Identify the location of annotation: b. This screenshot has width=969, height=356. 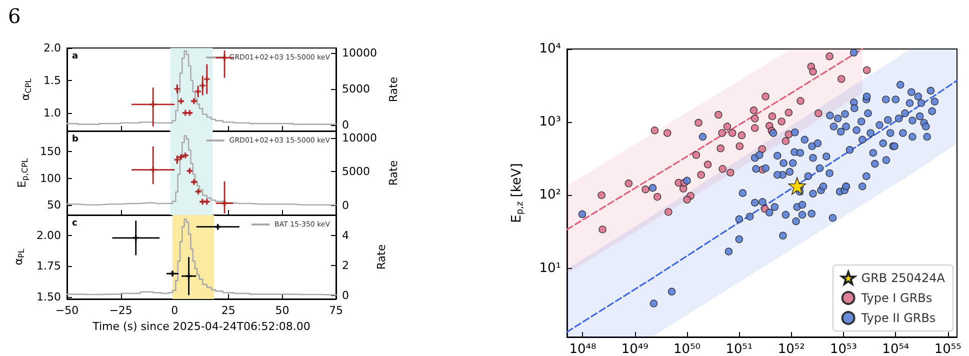
(75, 139).